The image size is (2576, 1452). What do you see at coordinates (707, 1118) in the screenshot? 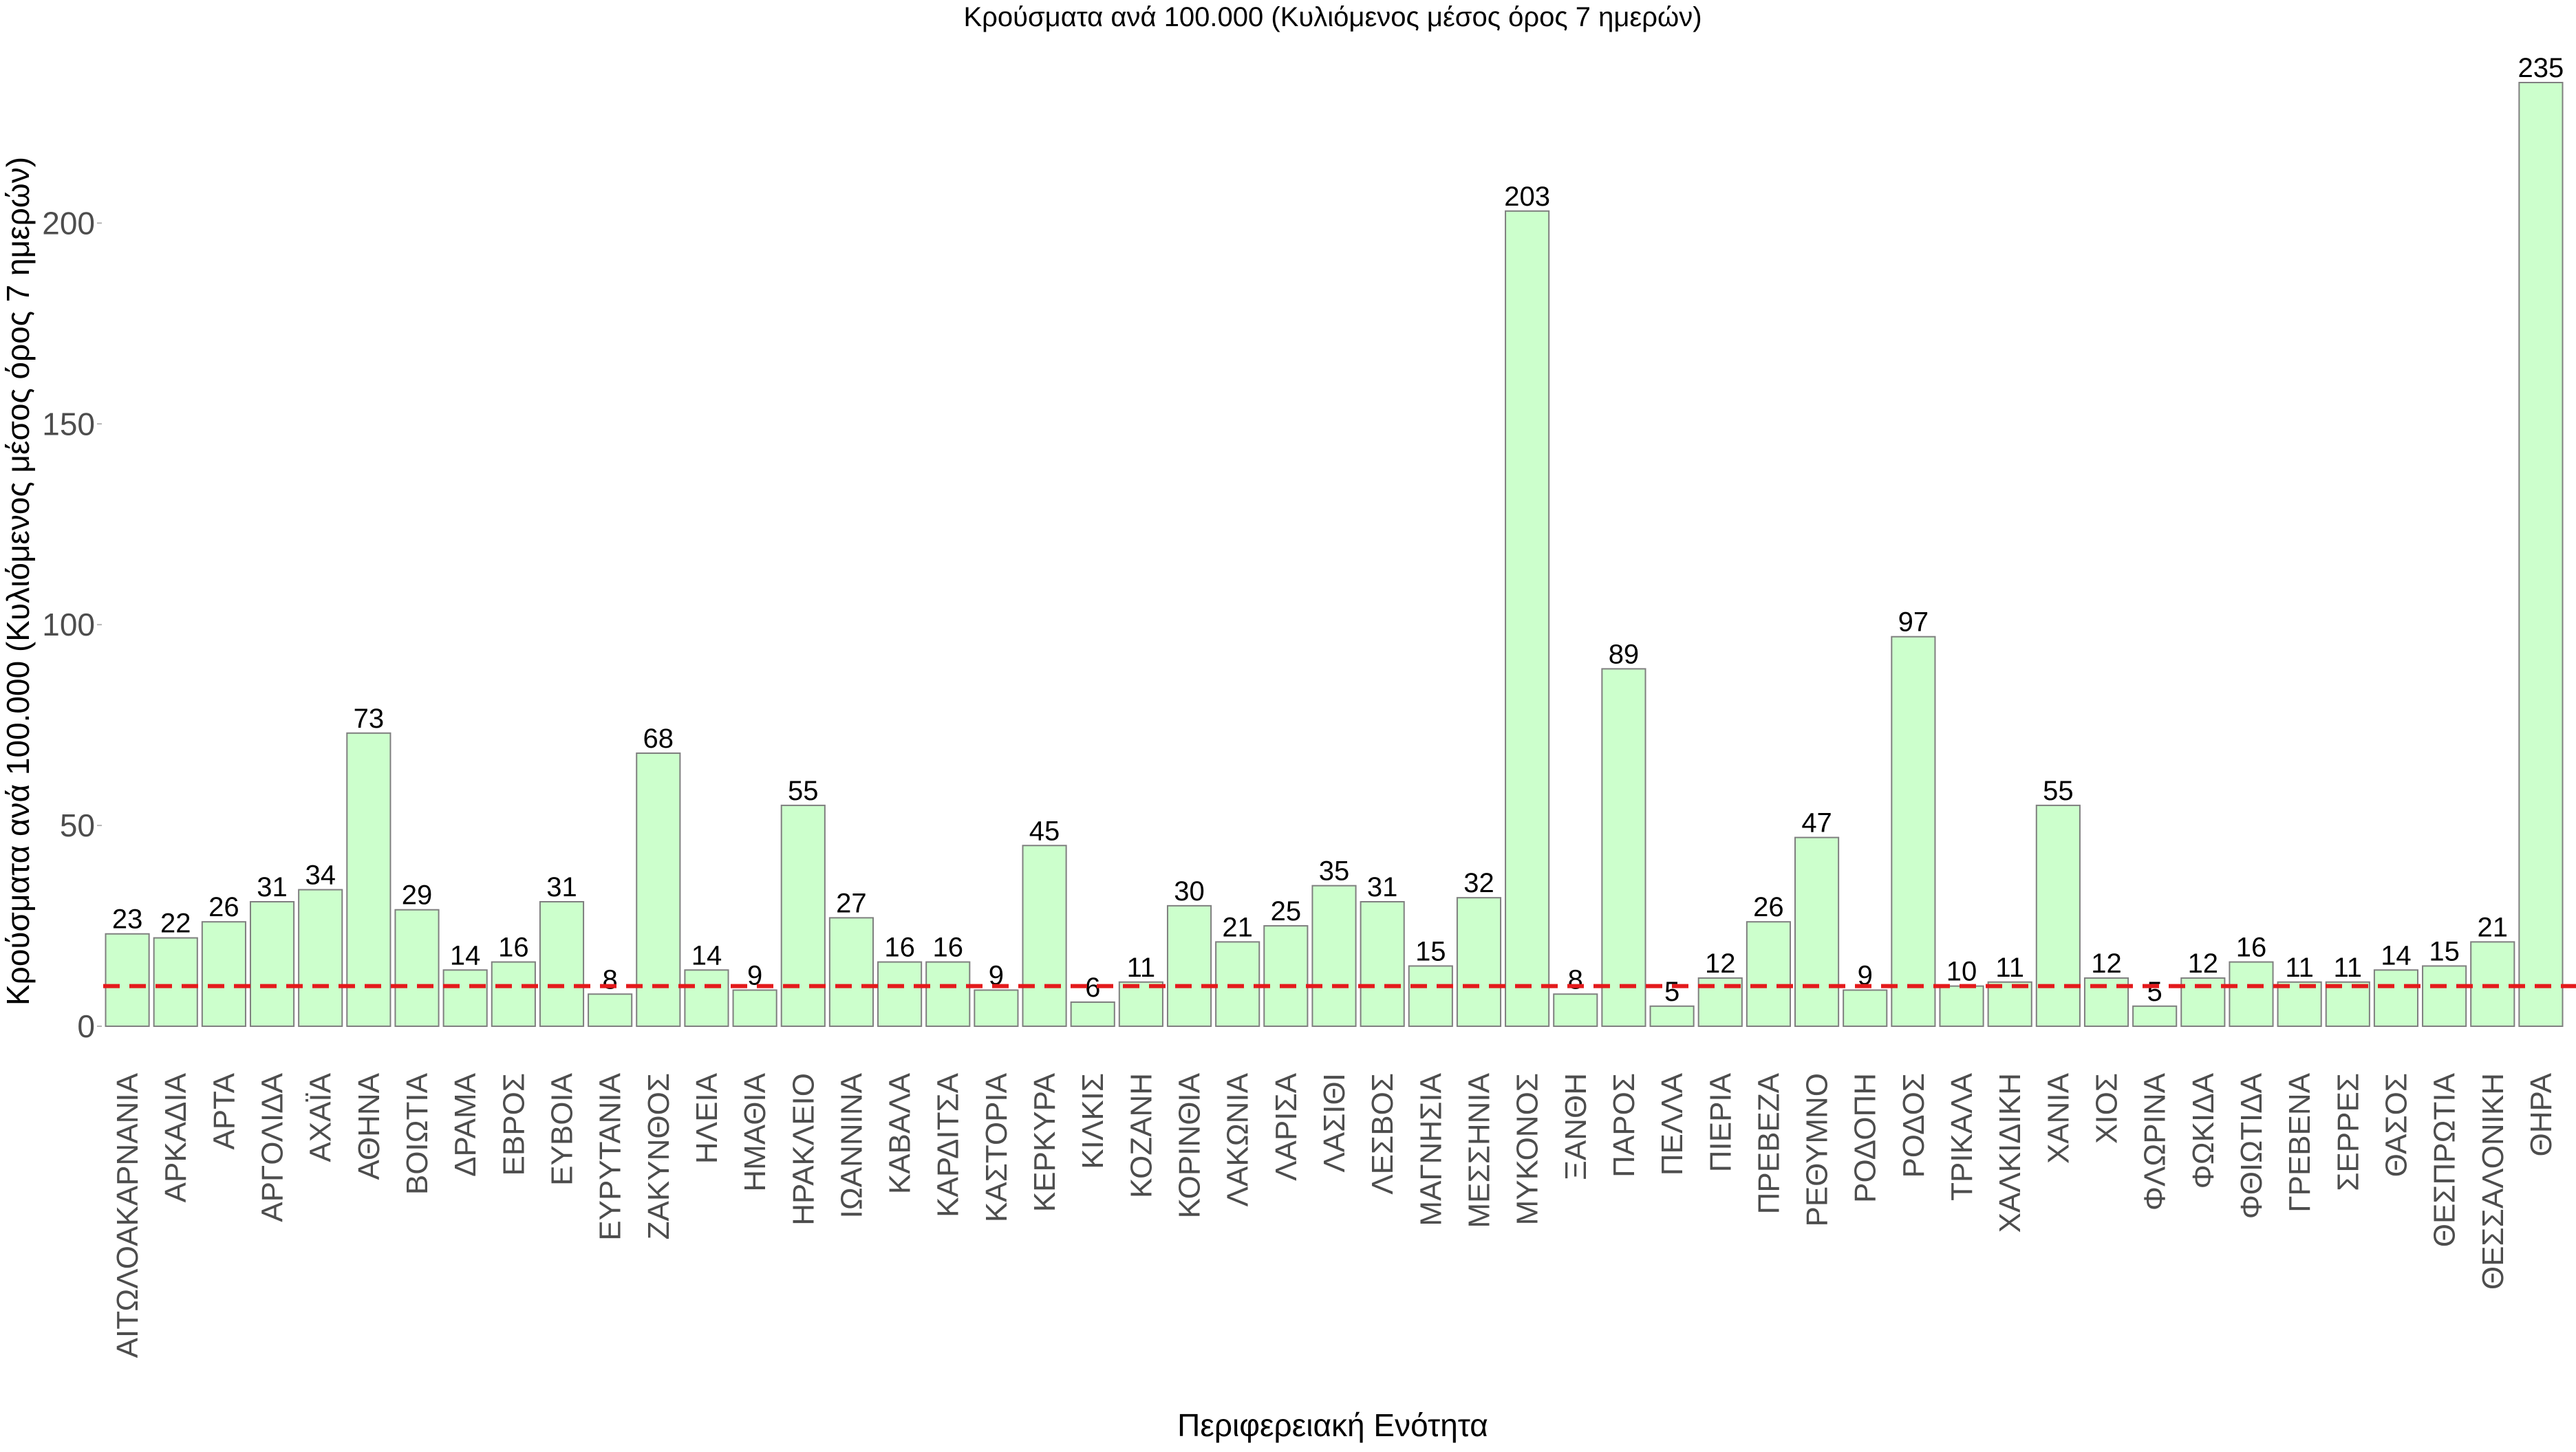
I see `x-tick-label: ΗΛΕΙΑ` at bounding box center [707, 1118].